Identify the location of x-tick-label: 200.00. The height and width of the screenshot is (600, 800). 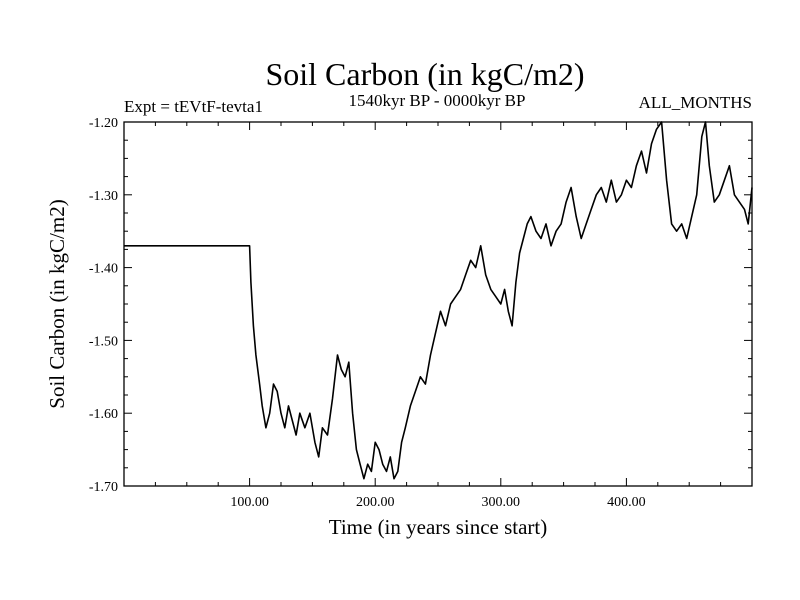
(375, 502).